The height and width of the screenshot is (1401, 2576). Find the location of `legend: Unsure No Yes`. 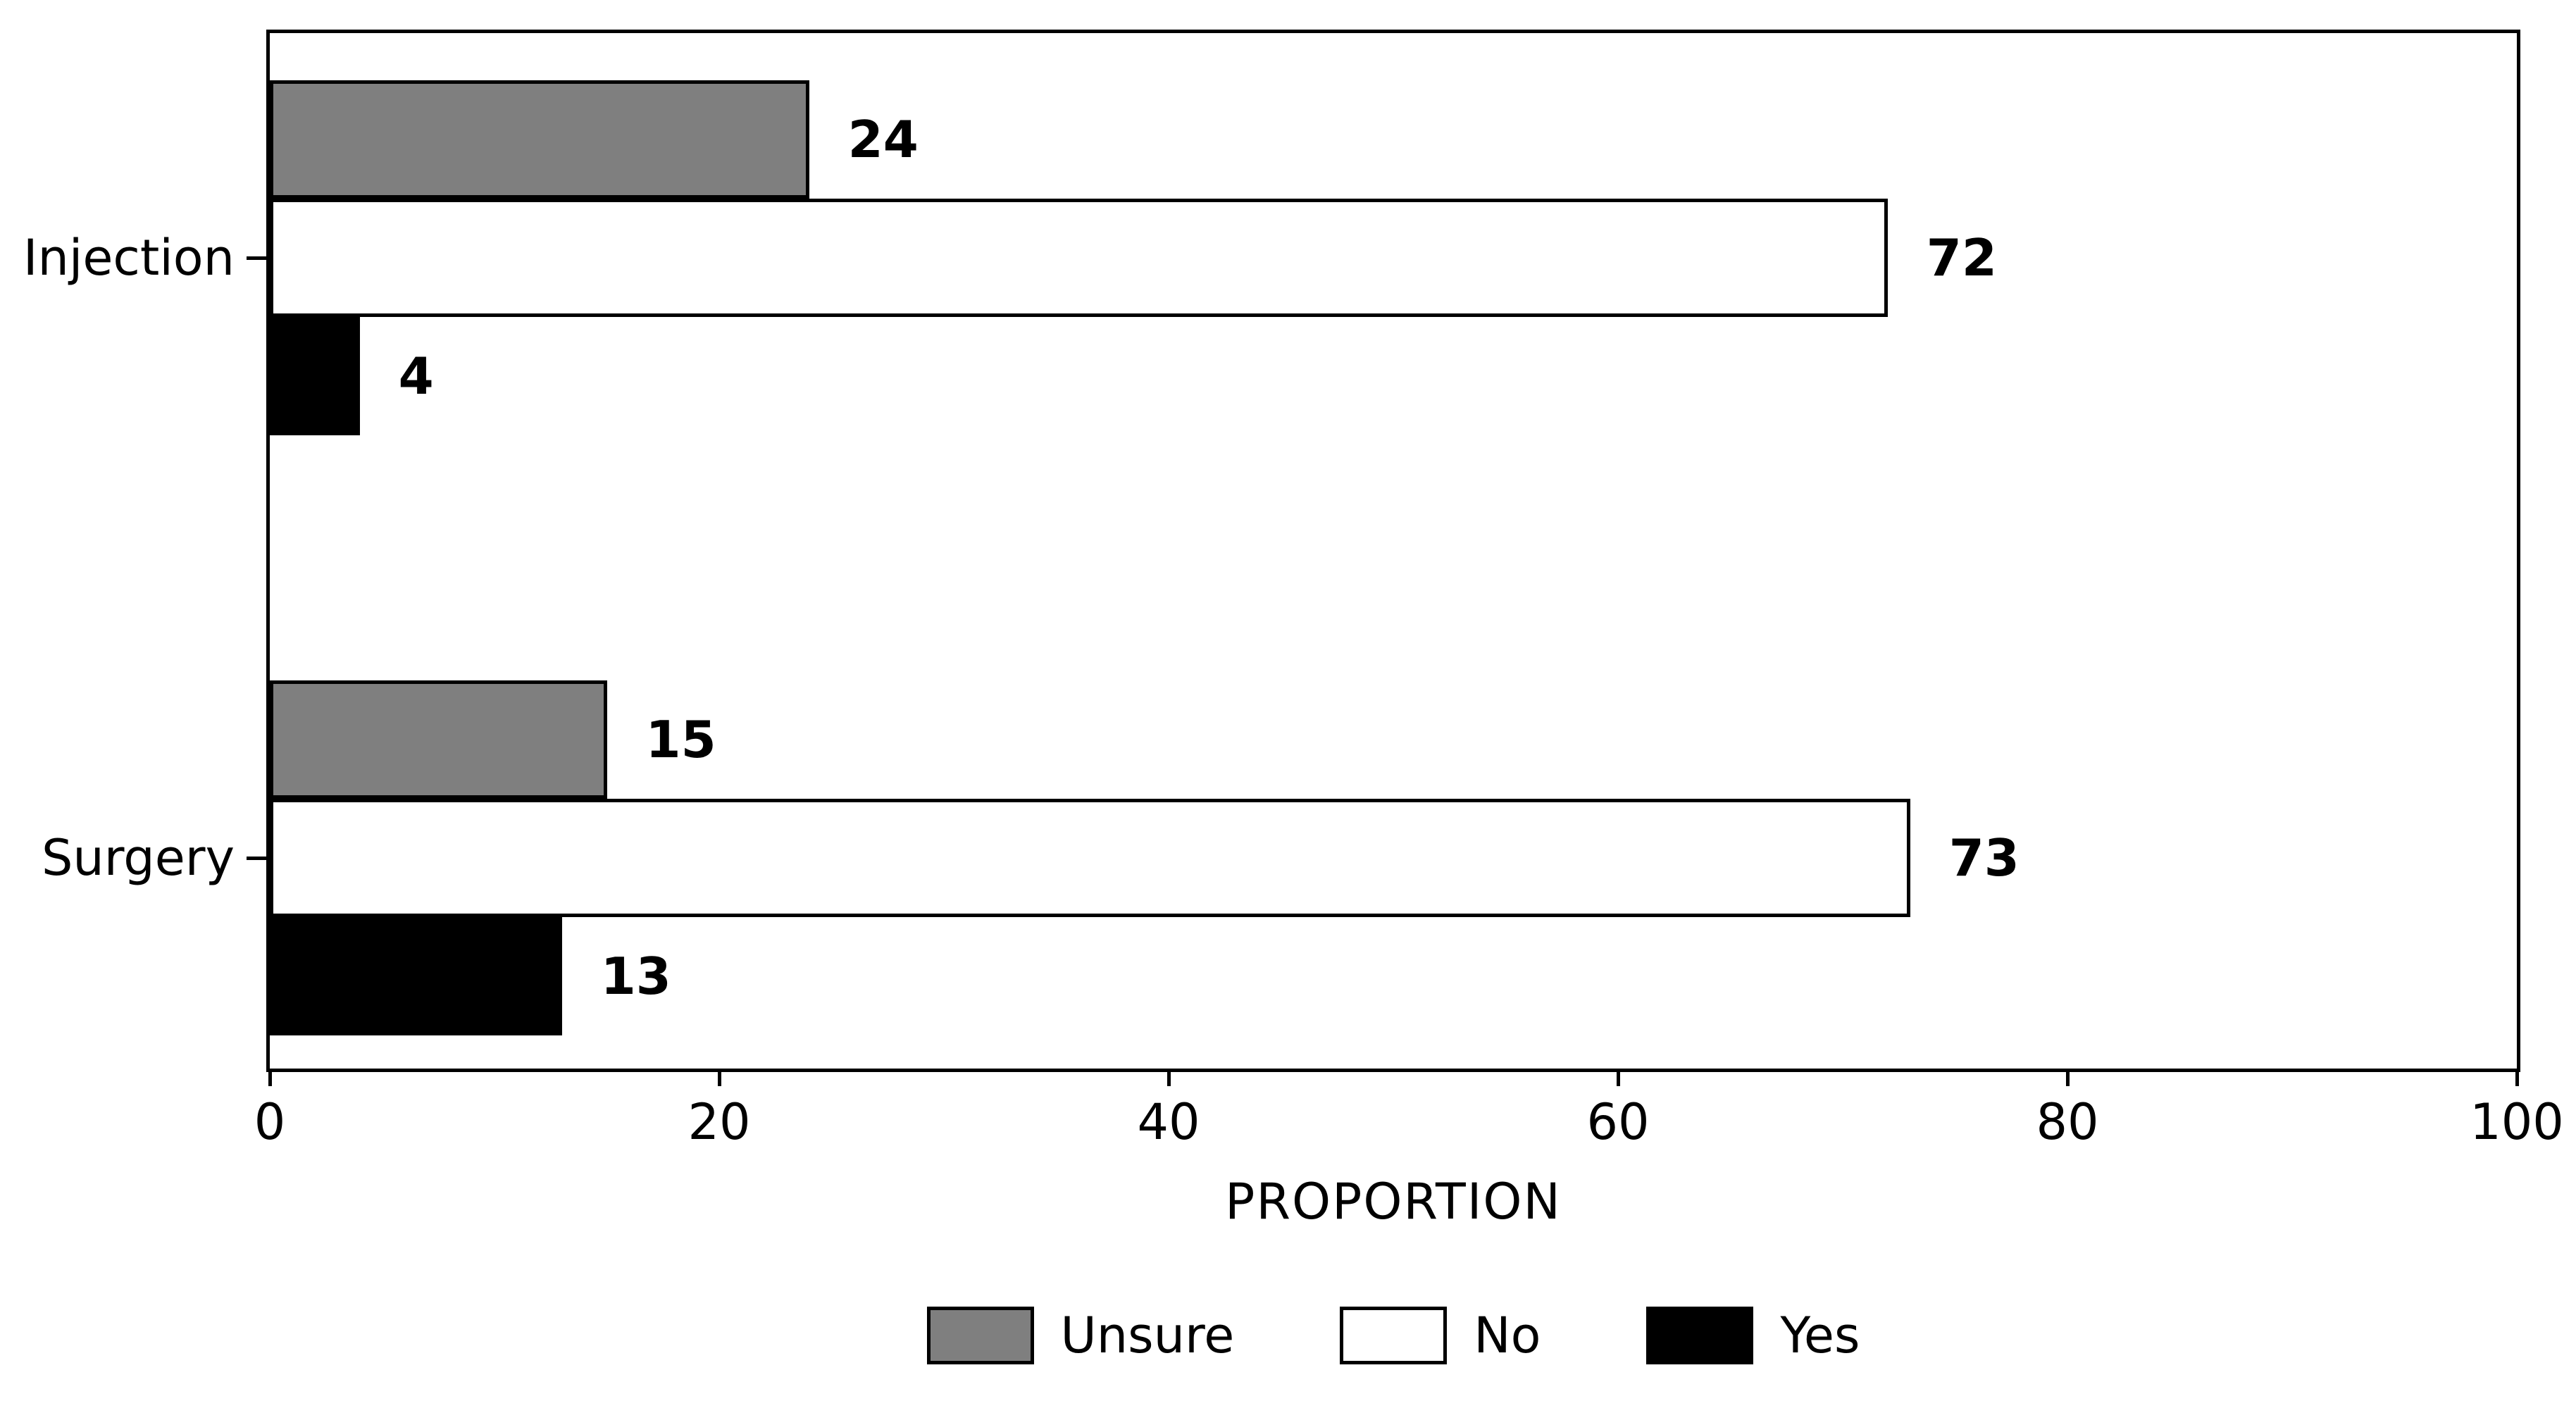

legend: Unsure No Yes is located at coordinates (1393, 1335).